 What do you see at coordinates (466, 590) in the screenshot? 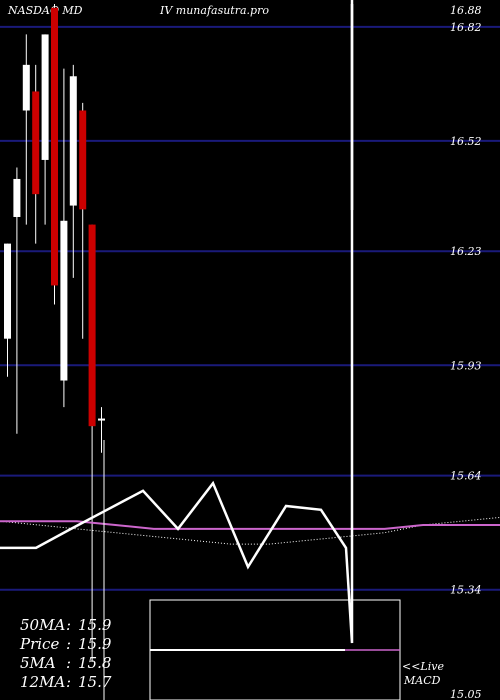
I see `y-tick-label: 15.34` at bounding box center [466, 590].